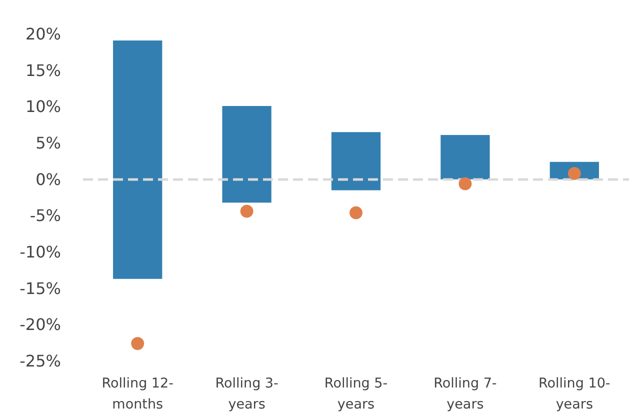 This screenshot has width=641, height=419. I want to click on y-tick-label: -20%, so click(40, 324).